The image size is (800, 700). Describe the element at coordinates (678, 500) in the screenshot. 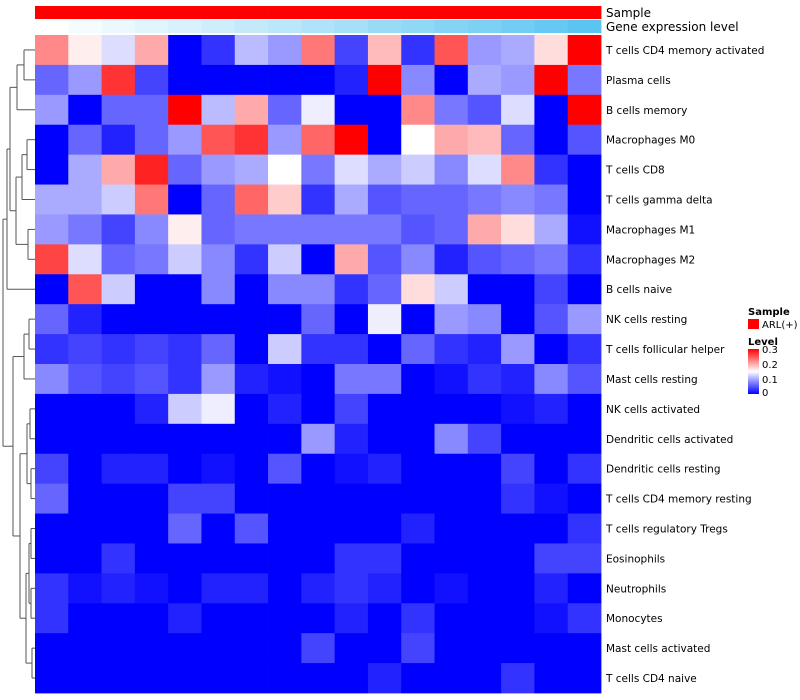

I see `row-label: T cells CD4 memory resting` at that location.